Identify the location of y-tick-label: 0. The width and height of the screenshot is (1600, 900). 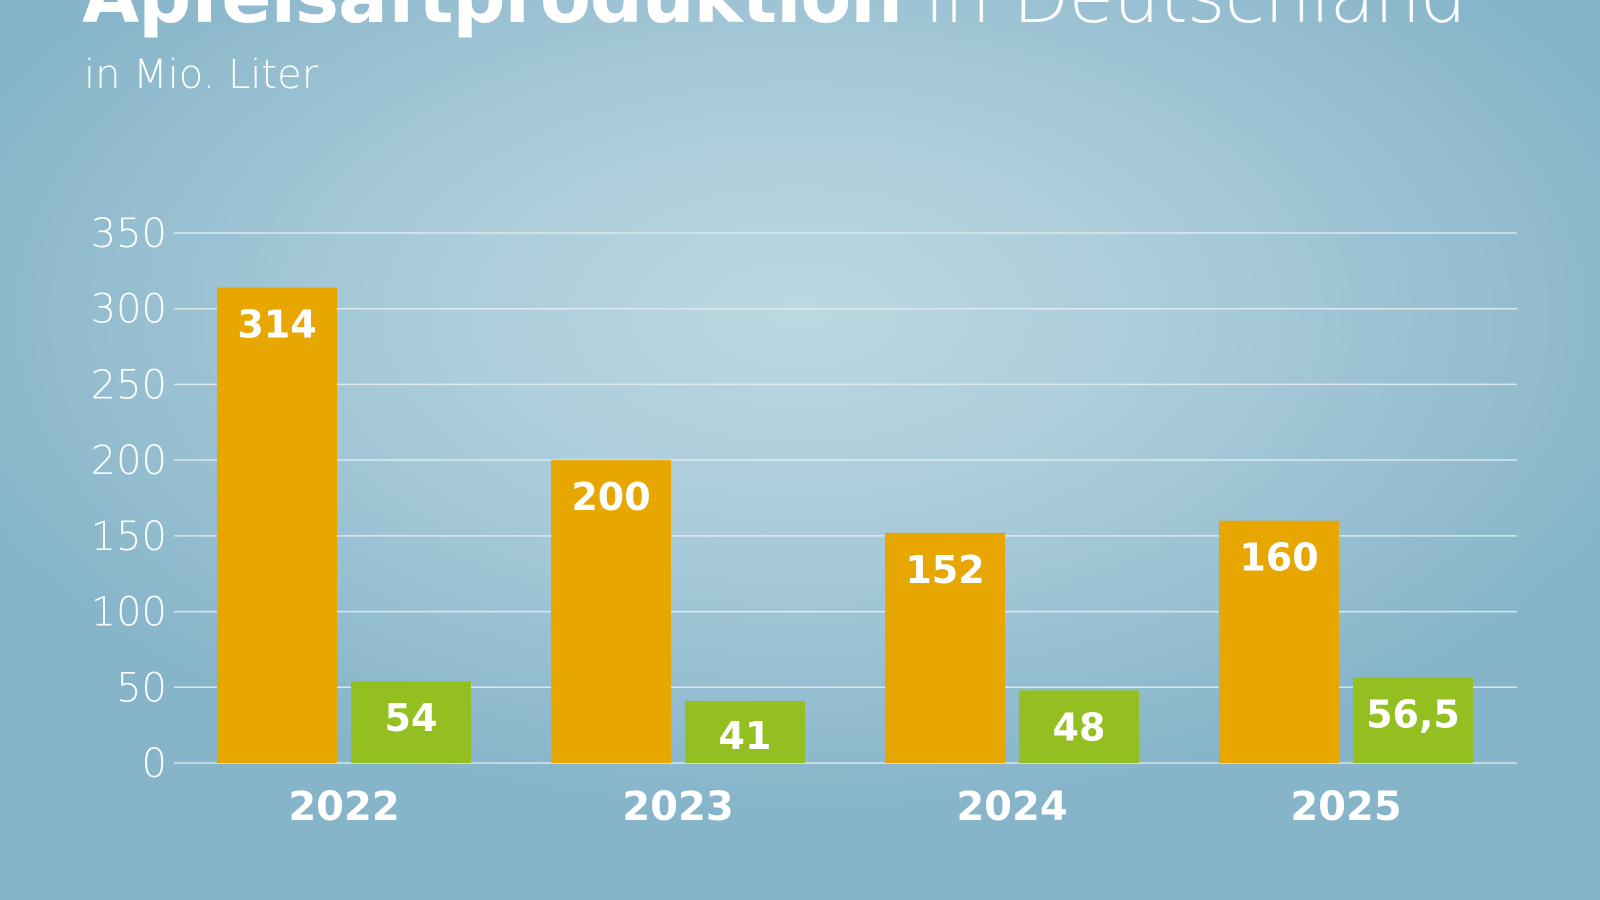
(154, 764).